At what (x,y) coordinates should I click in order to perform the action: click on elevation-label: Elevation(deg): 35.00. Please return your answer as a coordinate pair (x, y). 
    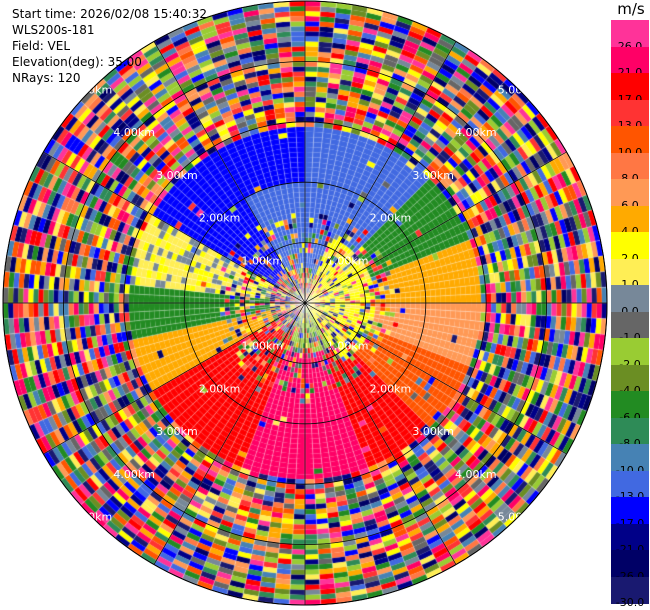
    Looking at the image, I should click on (77, 62).